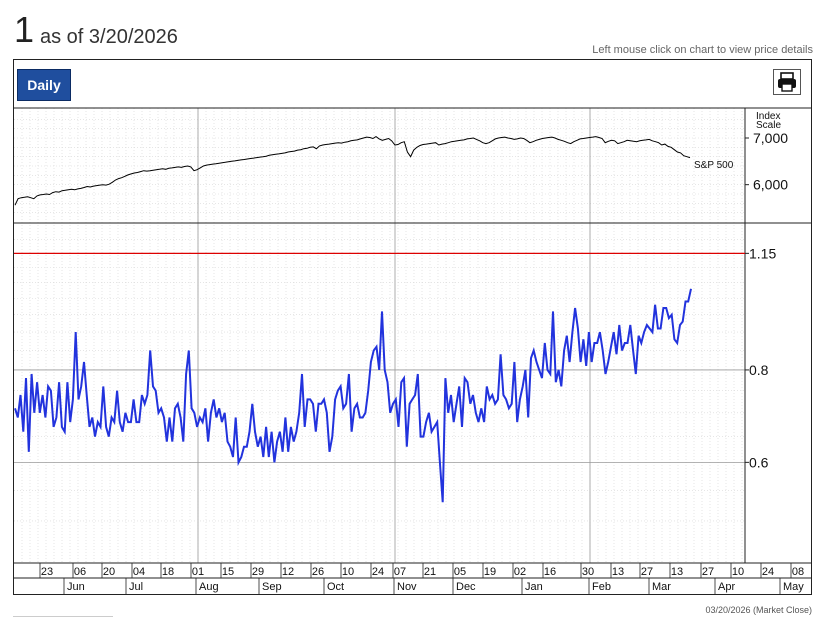 This screenshot has height=618, width=822. I want to click on print-button, so click(787, 82).